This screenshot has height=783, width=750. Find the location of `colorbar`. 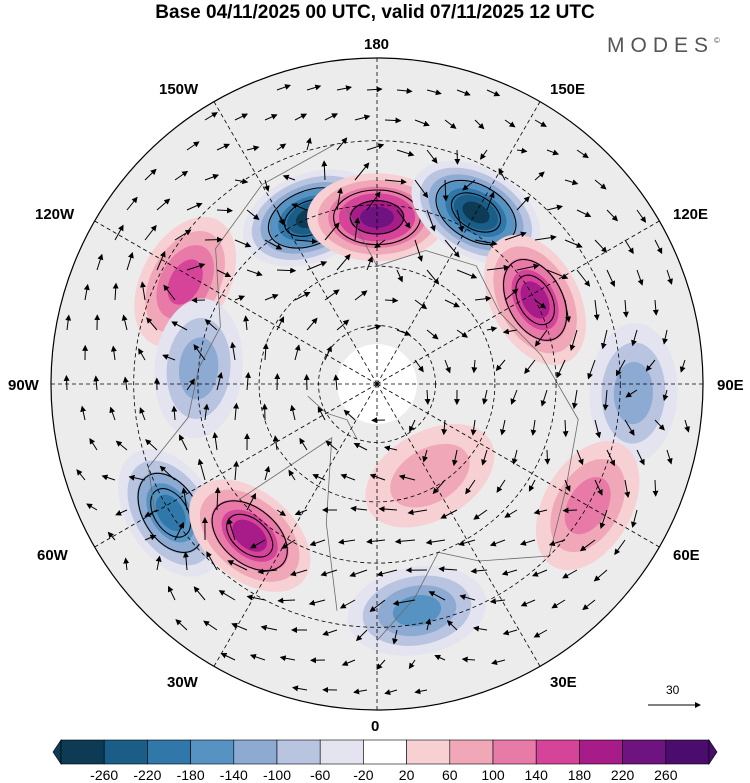

colorbar is located at coordinates (385, 752).